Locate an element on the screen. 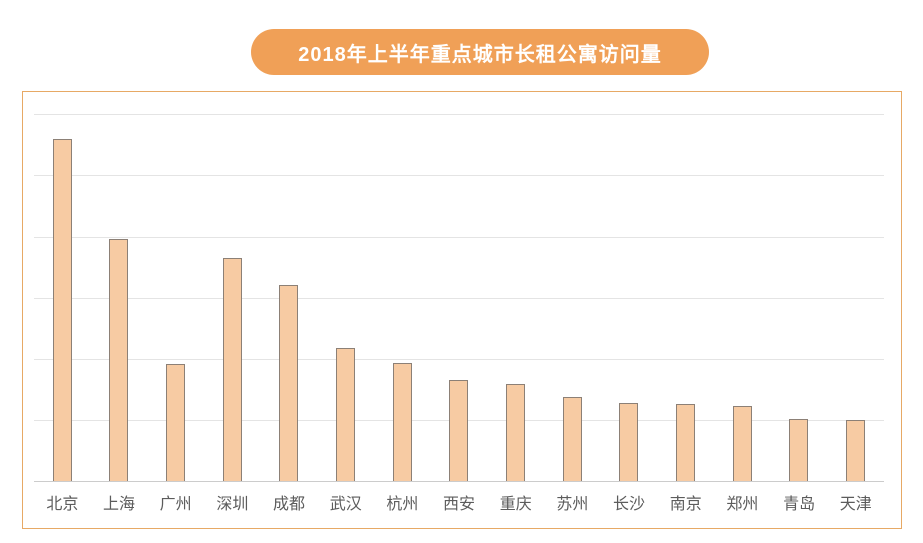 The height and width of the screenshot is (543, 923). x-axis-label: 杭州 is located at coordinates (402, 504).